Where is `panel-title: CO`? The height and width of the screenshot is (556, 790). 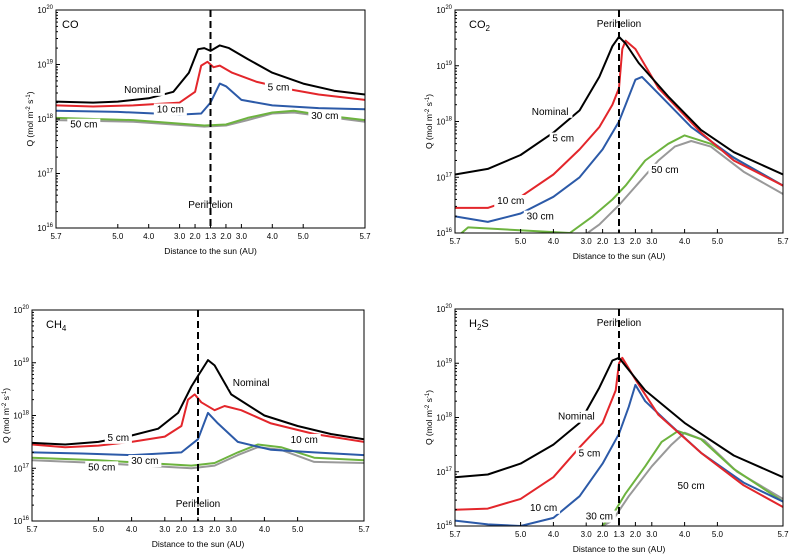 panel-title: CO is located at coordinates (70, 25).